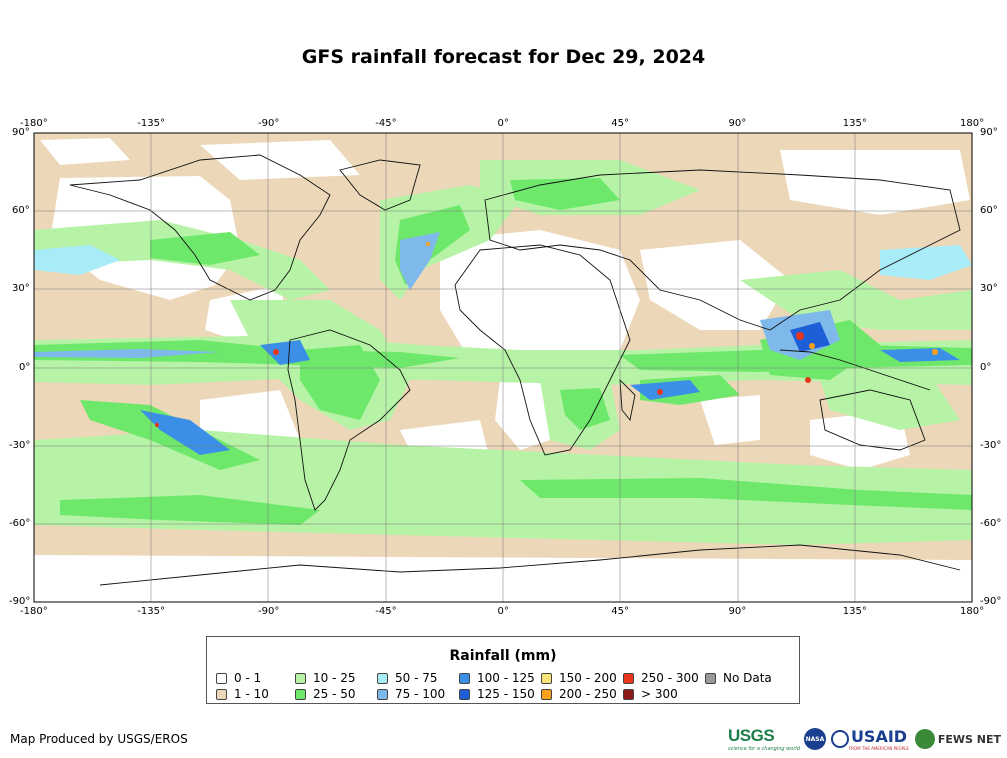 This screenshot has width=1007, height=758. What do you see at coordinates (737, 123) in the screenshot?
I see `lon-tick-top: 90°` at bounding box center [737, 123].